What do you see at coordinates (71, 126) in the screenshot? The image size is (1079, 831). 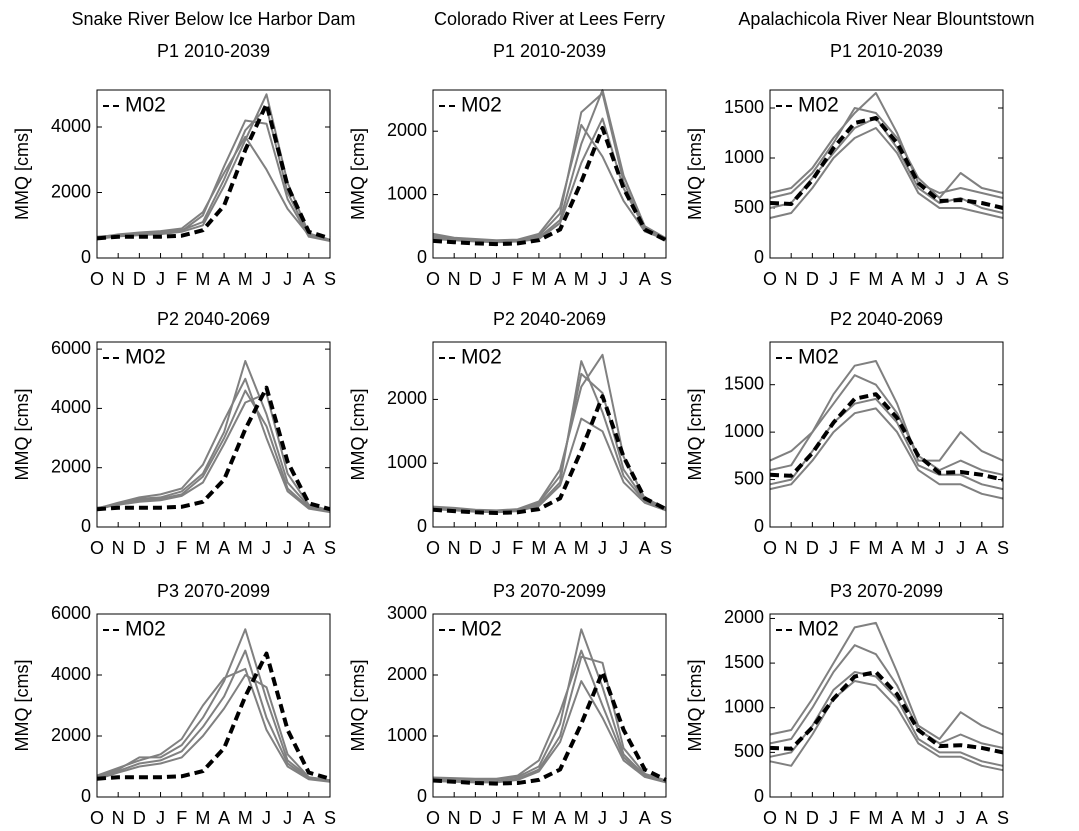 I see `y-tick-label: 4000` at bounding box center [71, 126].